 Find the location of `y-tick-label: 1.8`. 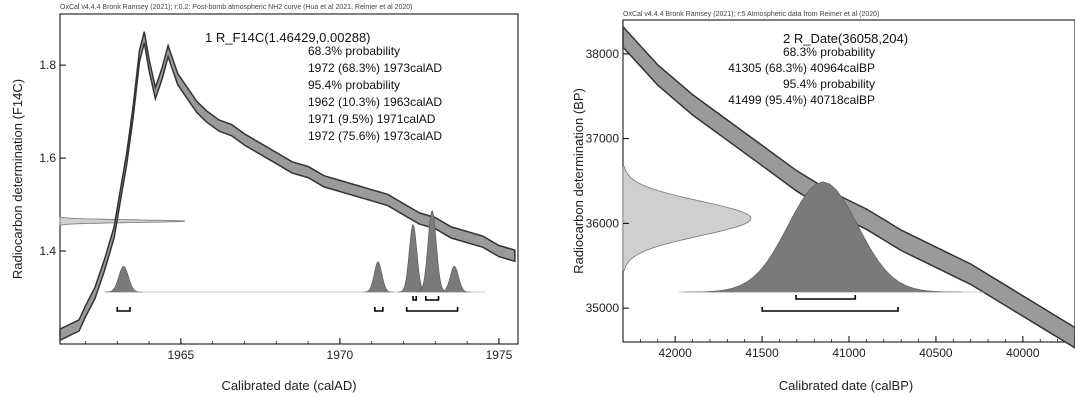

y-tick-label: 1.8 is located at coordinates (47, 65).